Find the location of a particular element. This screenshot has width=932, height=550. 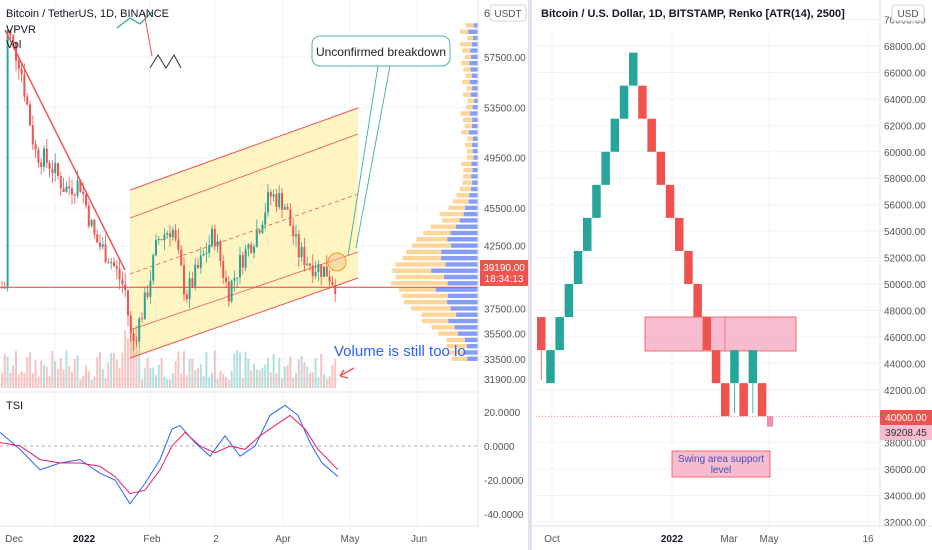

tsi-pane is located at coordinates (239, 454).